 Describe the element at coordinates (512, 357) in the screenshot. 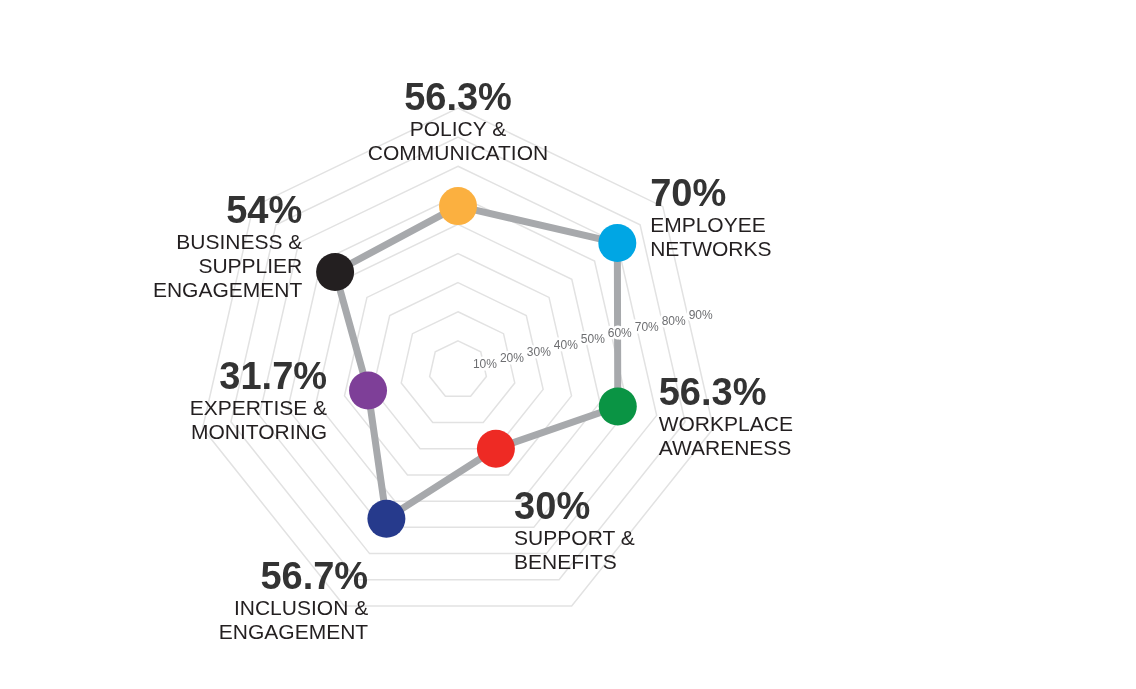

I see `y-tick-label: 20%` at that location.